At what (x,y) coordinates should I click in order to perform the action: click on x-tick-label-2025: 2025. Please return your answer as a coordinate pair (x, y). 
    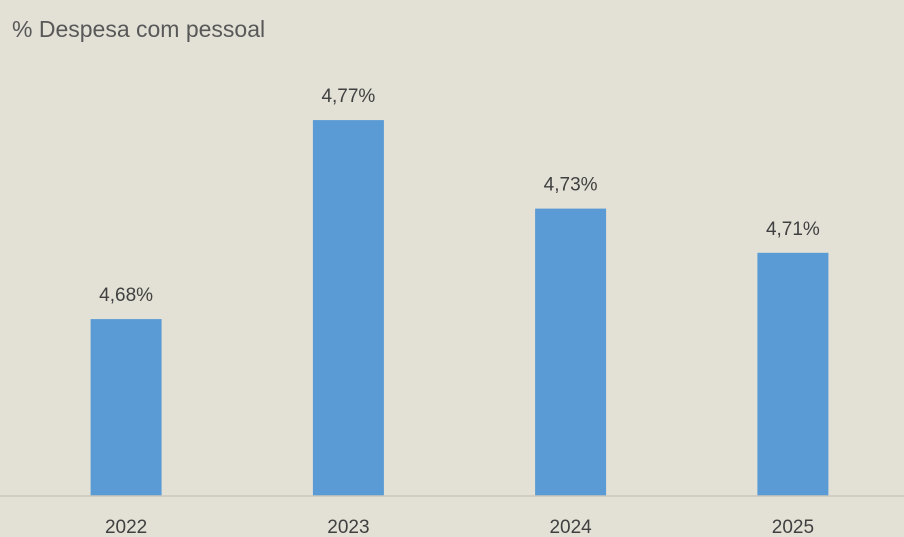
    Looking at the image, I should click on (793, 527).